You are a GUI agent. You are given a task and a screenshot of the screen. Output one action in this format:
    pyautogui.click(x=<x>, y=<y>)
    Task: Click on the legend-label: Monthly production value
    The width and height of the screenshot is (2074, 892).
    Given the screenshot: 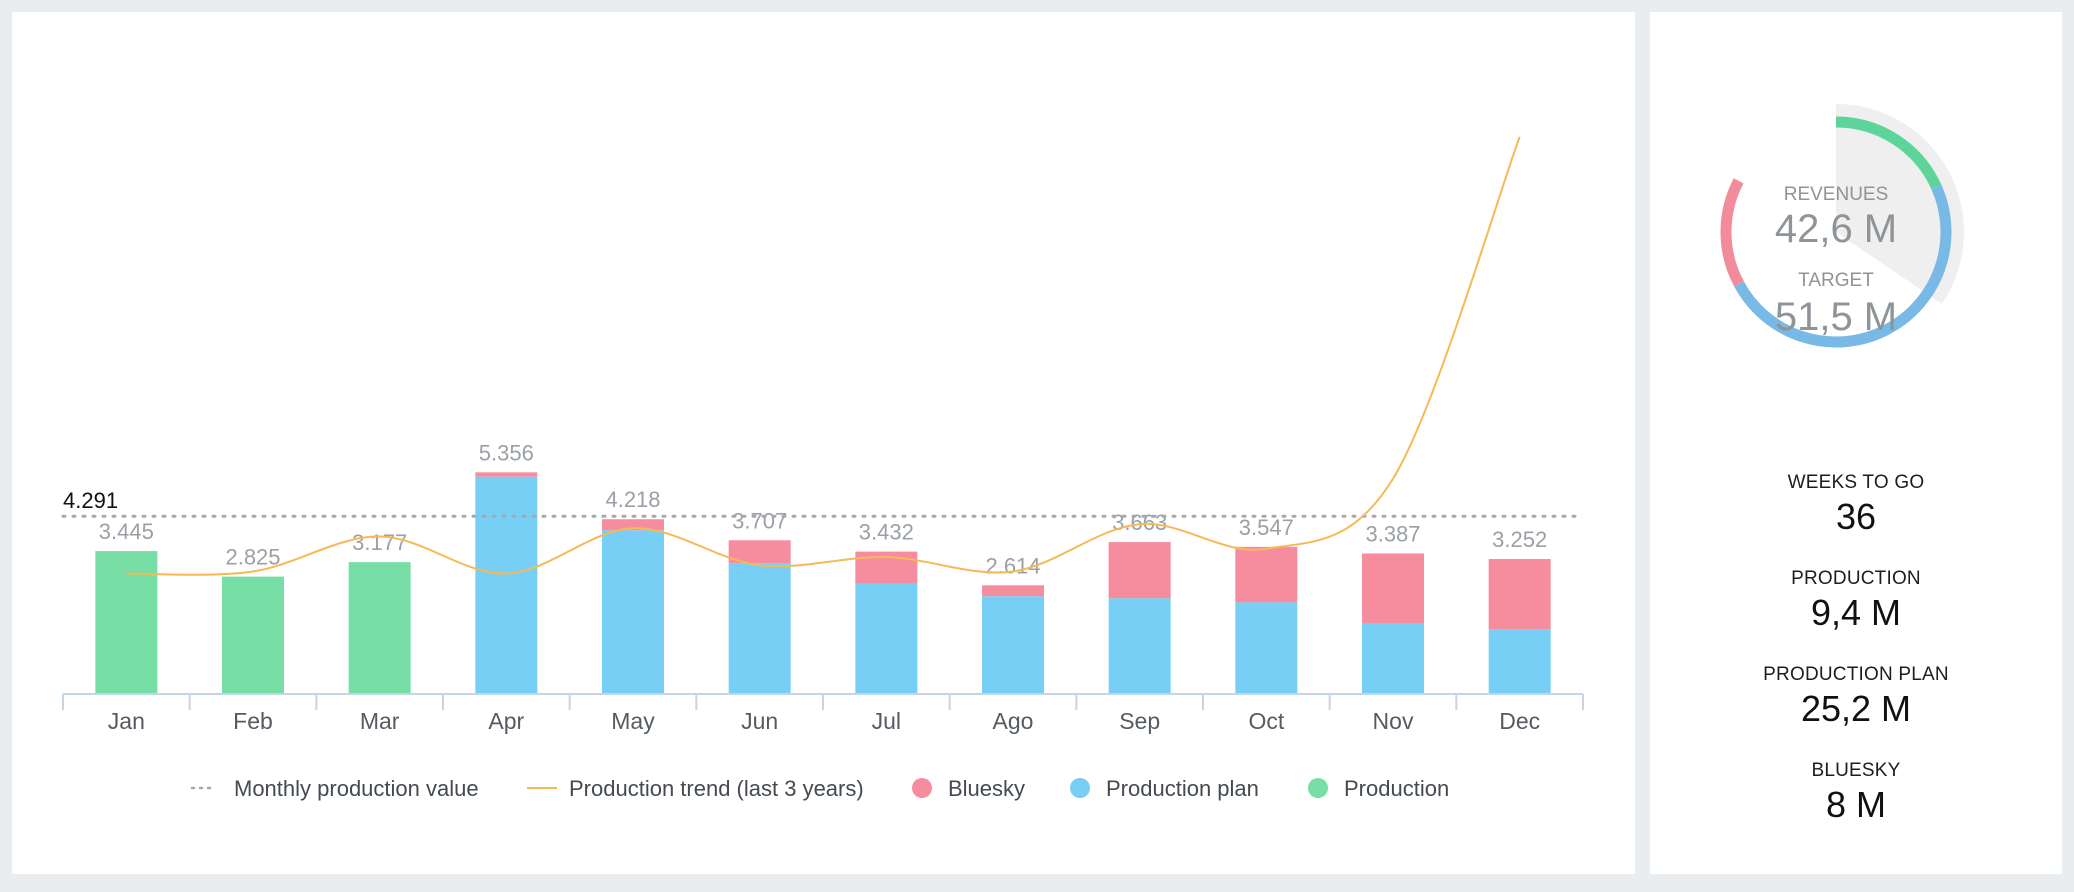 What is the action you would take?
    pyautogui.click(x=356, y=788)
    